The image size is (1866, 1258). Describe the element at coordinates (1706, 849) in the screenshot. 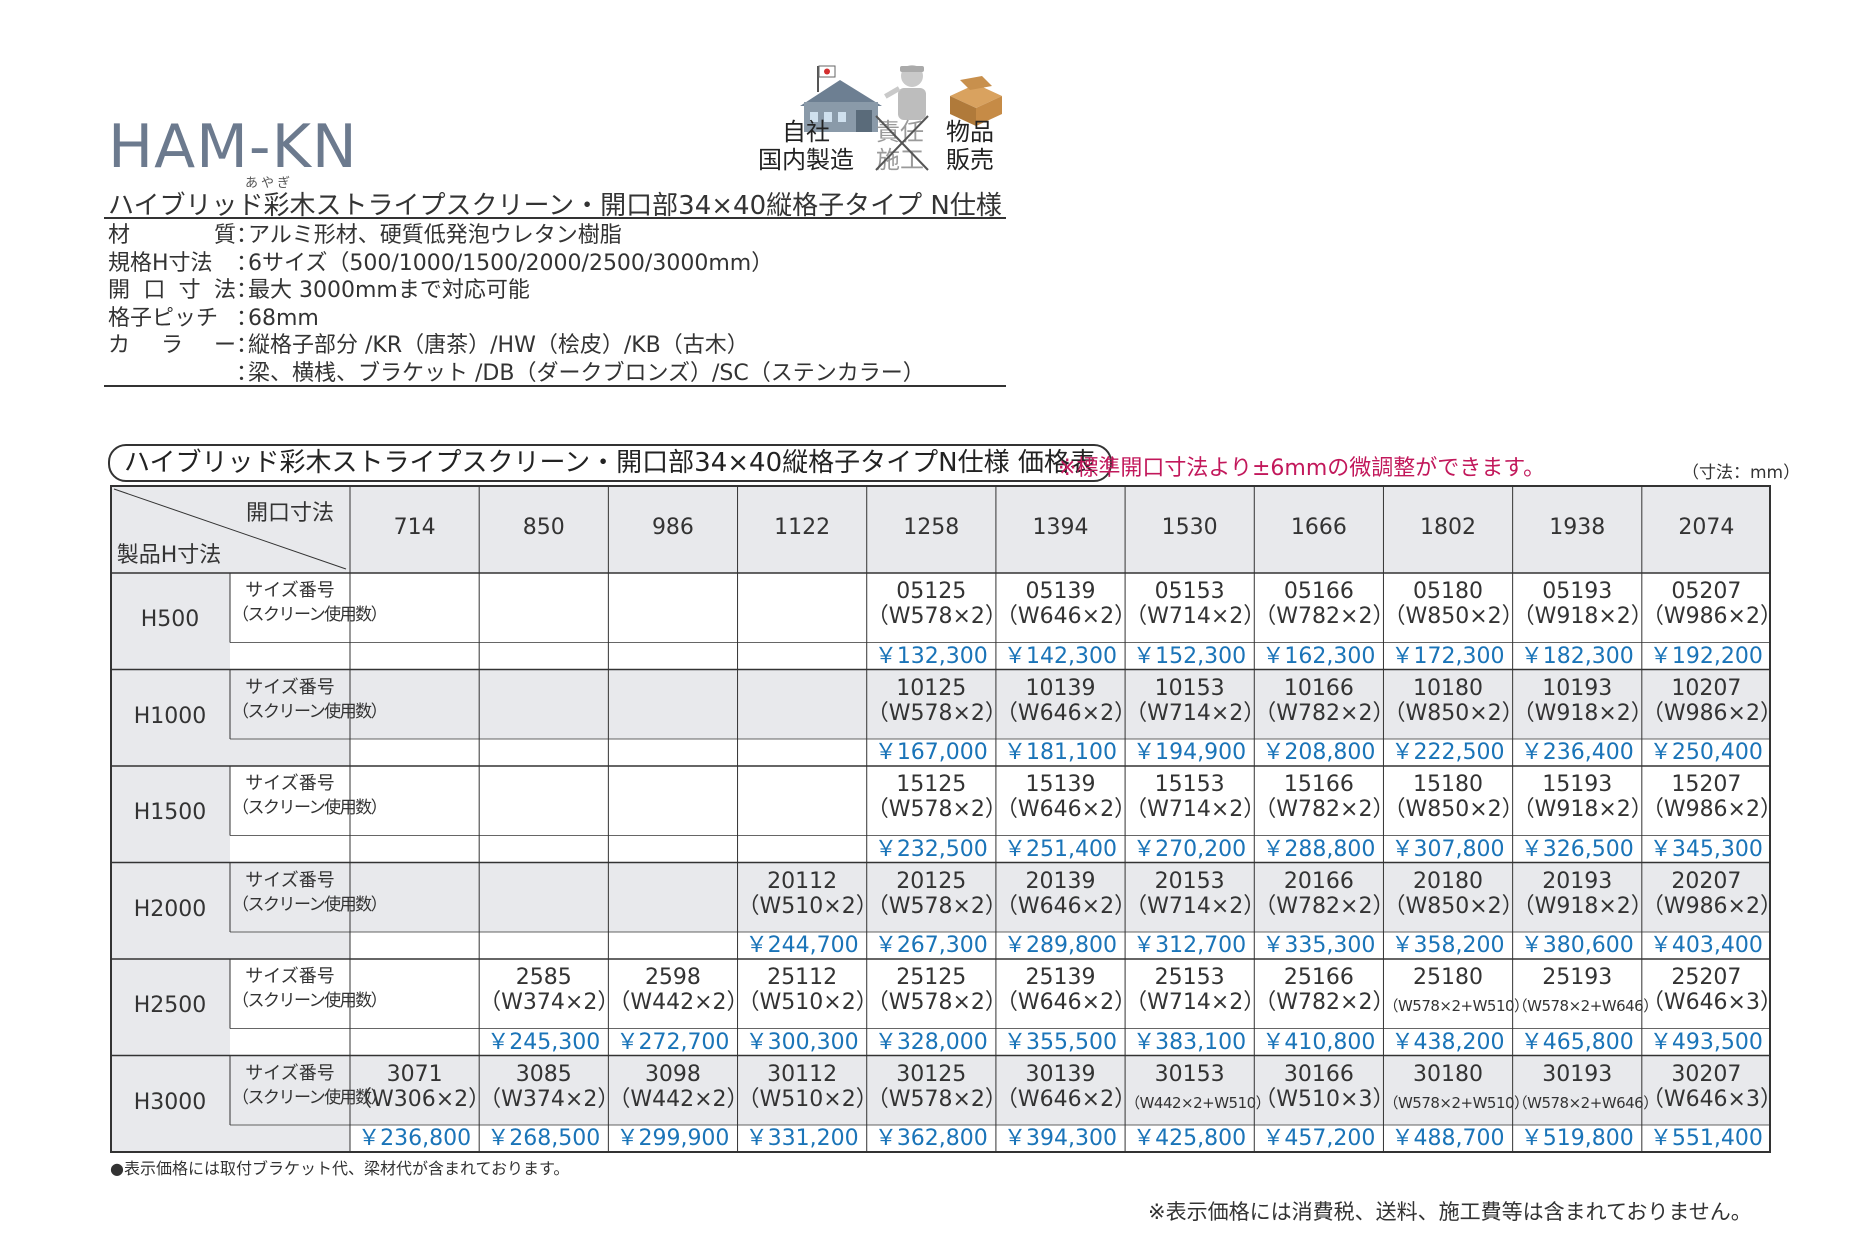

I see `price-value: ￥345,300` at that location.